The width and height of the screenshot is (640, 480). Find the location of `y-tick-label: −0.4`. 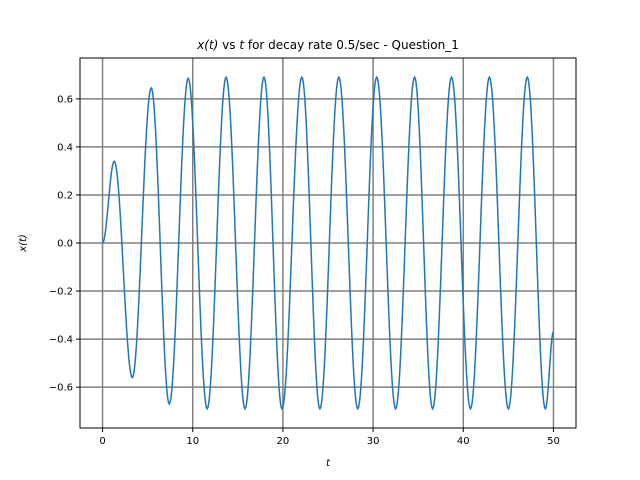

y-tick-label: −0.4 is located at coordinates (61, 340).